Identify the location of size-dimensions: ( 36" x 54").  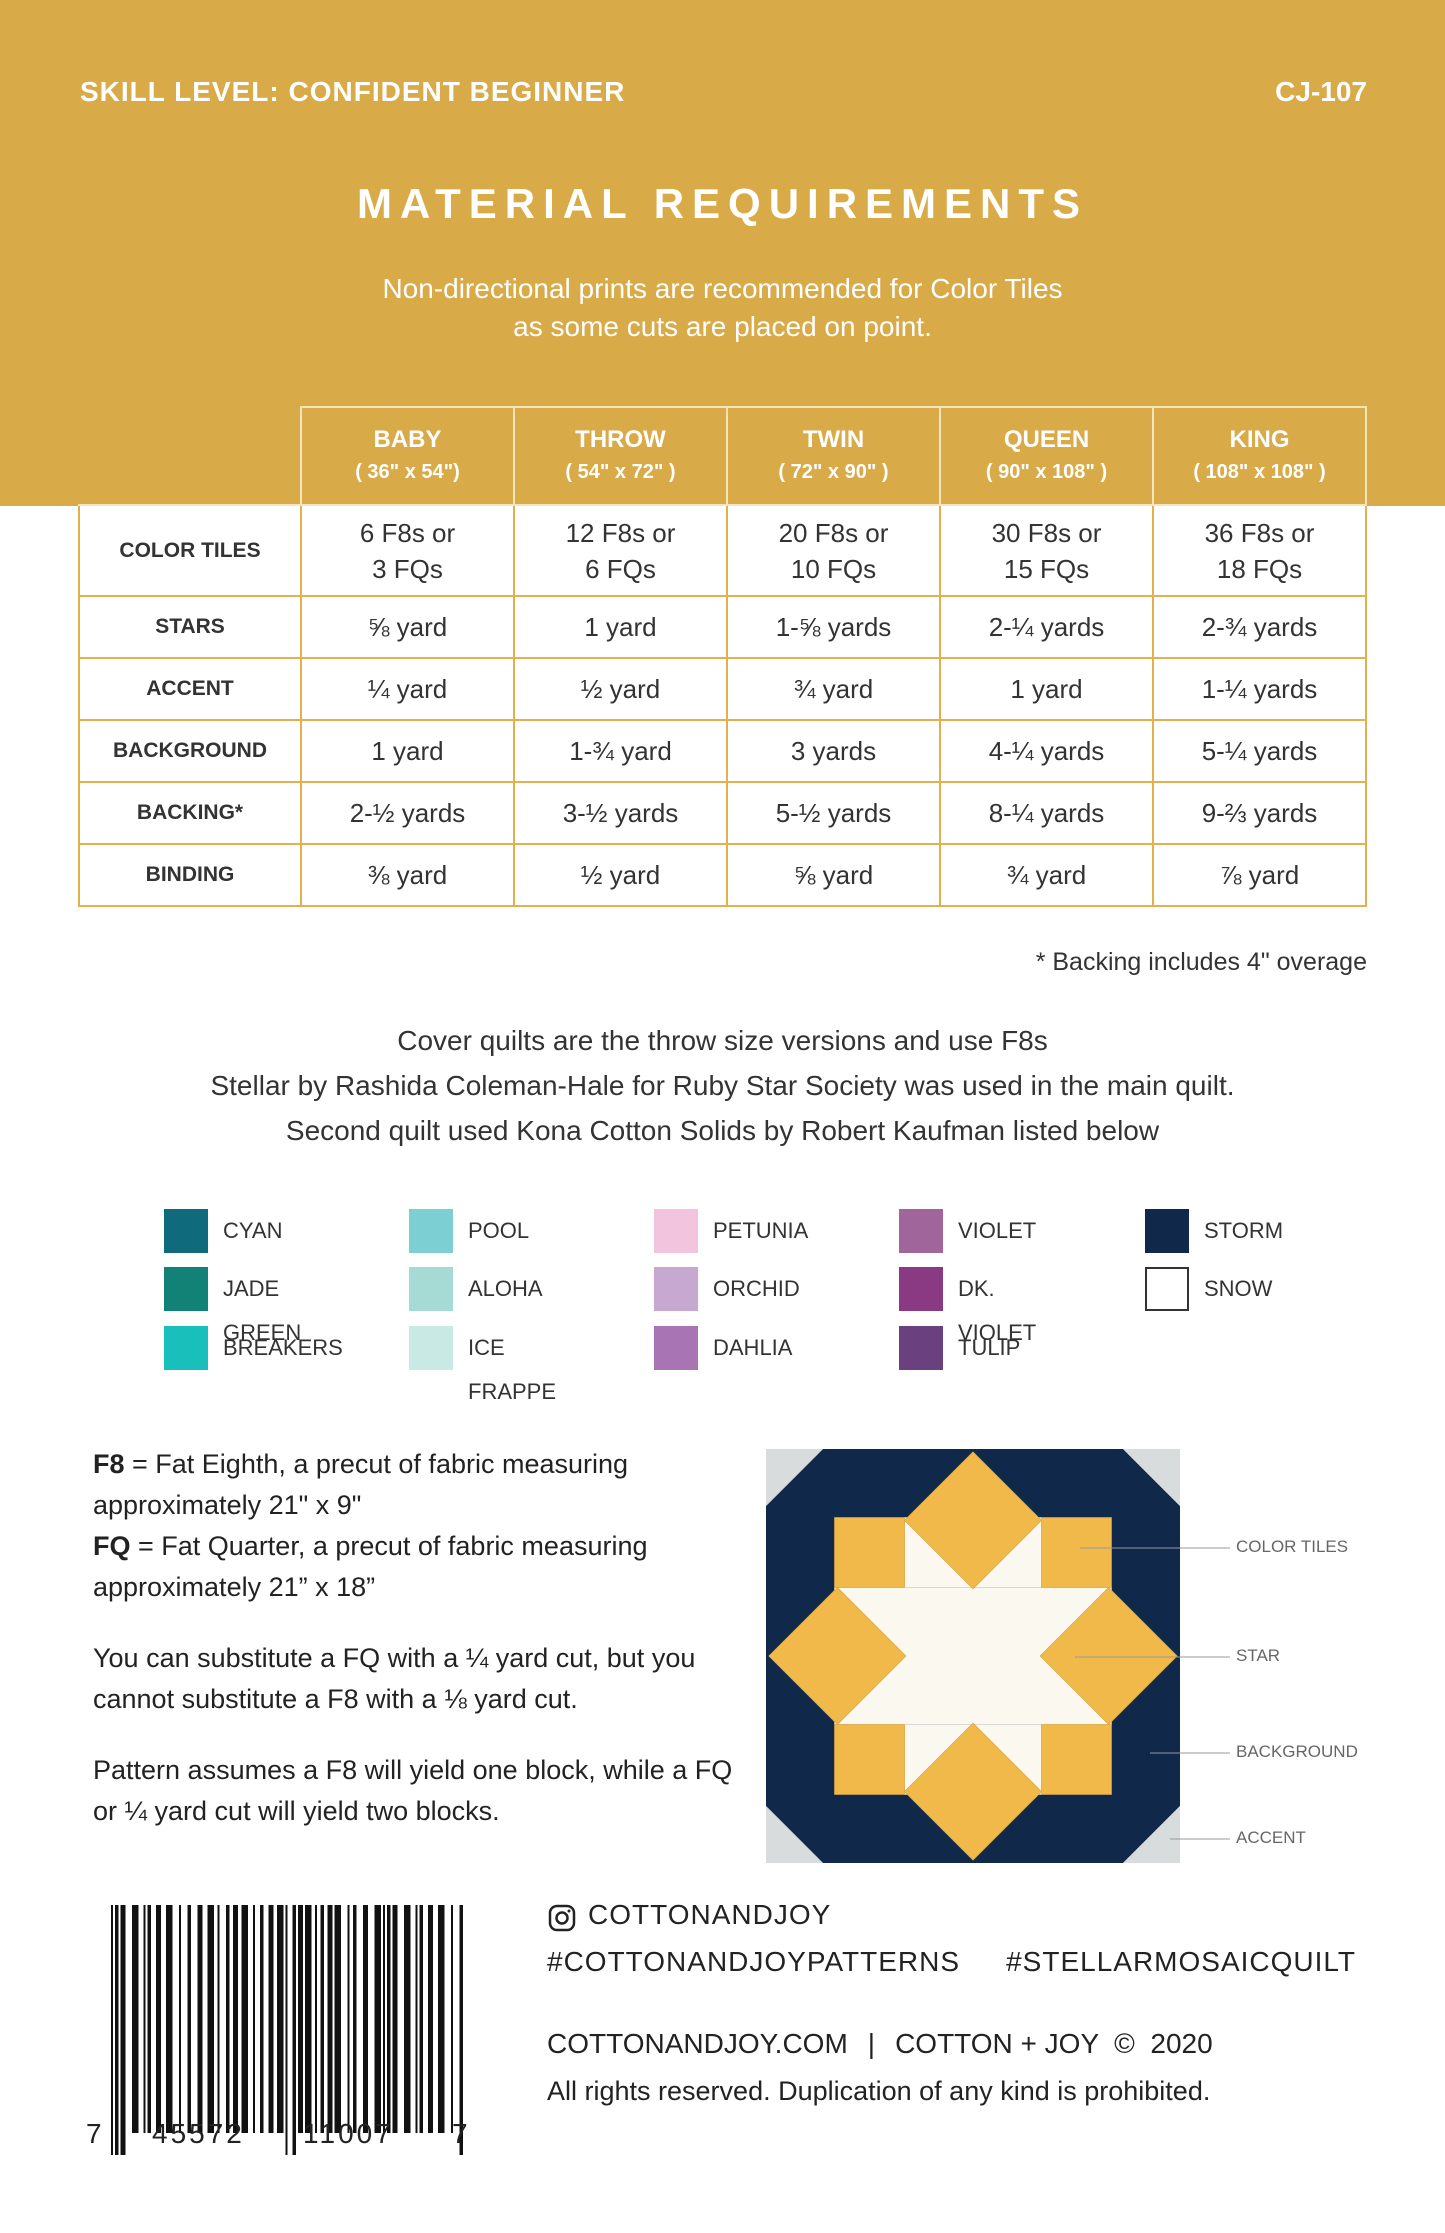
(407, 472).